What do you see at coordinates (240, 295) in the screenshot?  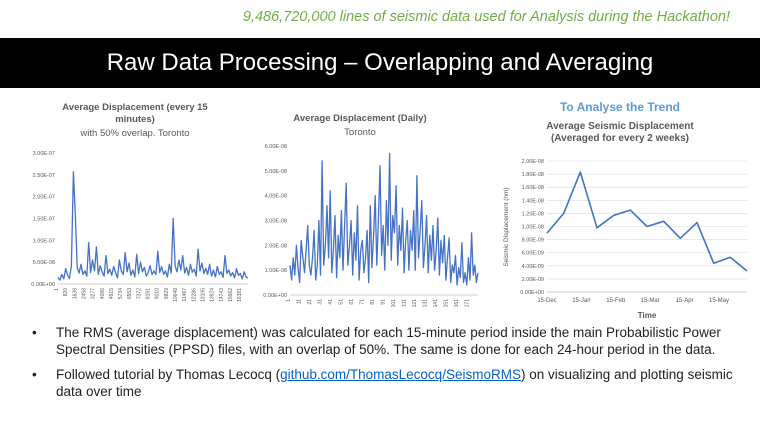 I see `chart1-xtick-label: 16381` at bounding box center [240, 295].